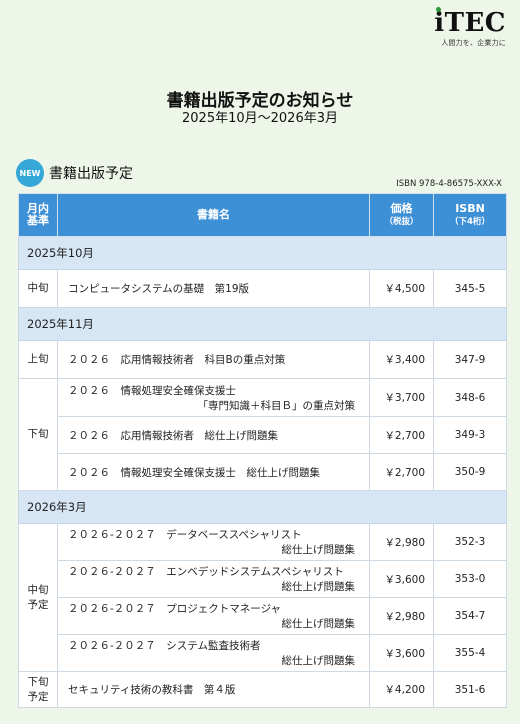 The width and height of the screenshot is (520, 724). I want to click on section-header: NEW 書籍出版予定, so click(74, 173).